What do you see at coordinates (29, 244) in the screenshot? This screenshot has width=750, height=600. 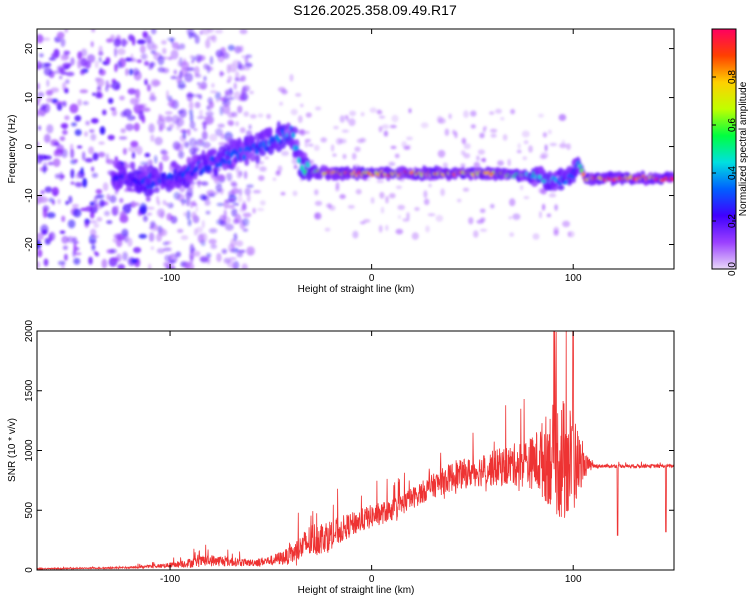 I see `y-tick-label: -20` at bounding box center [29, 244].